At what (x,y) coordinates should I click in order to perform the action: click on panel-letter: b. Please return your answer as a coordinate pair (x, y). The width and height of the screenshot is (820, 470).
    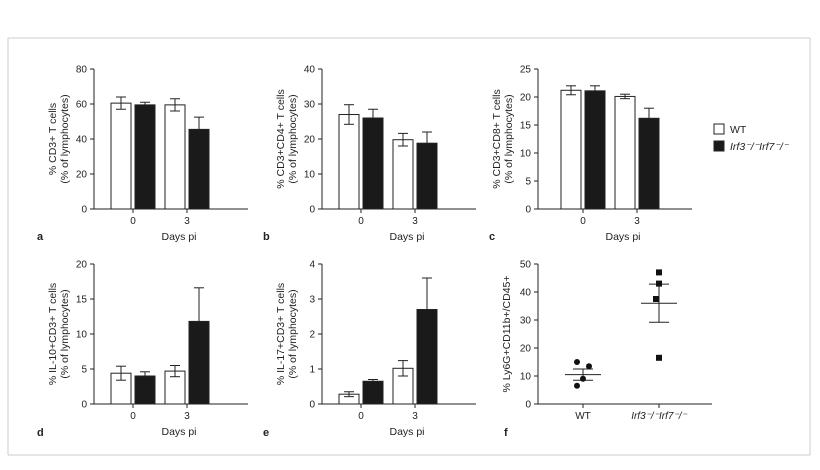
    Looking at the image, I should click on (266, 237).